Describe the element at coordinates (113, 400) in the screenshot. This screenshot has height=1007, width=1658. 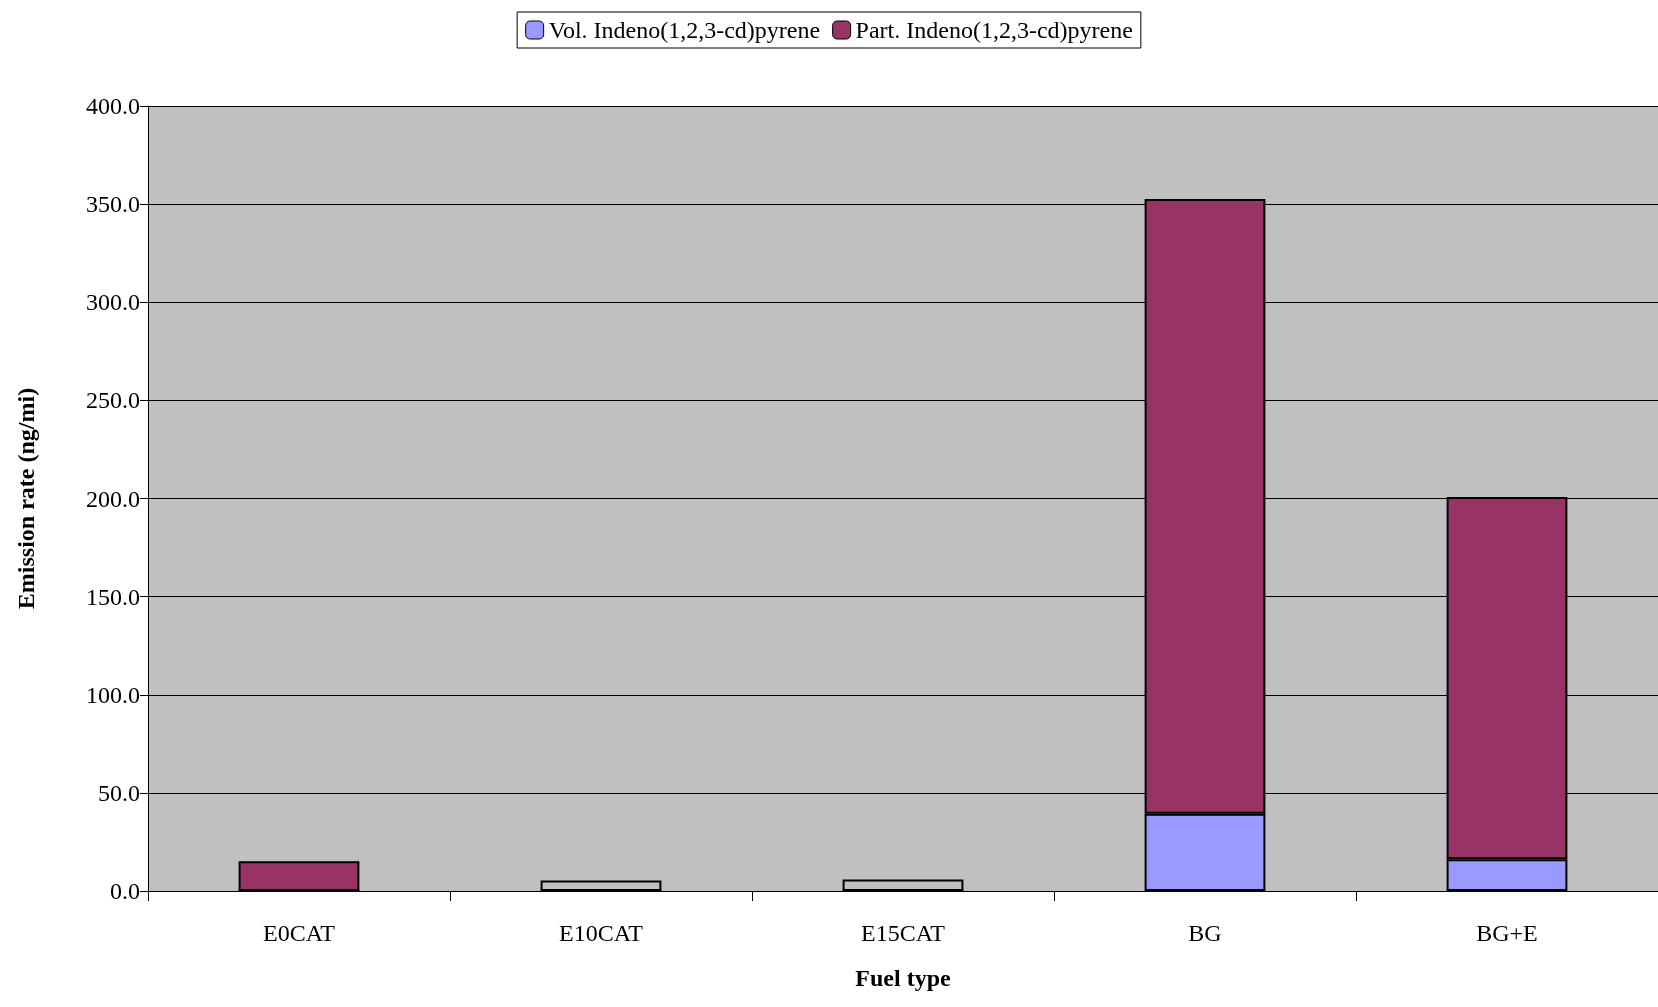
I see `y-tick-label: 250.0` at that location.